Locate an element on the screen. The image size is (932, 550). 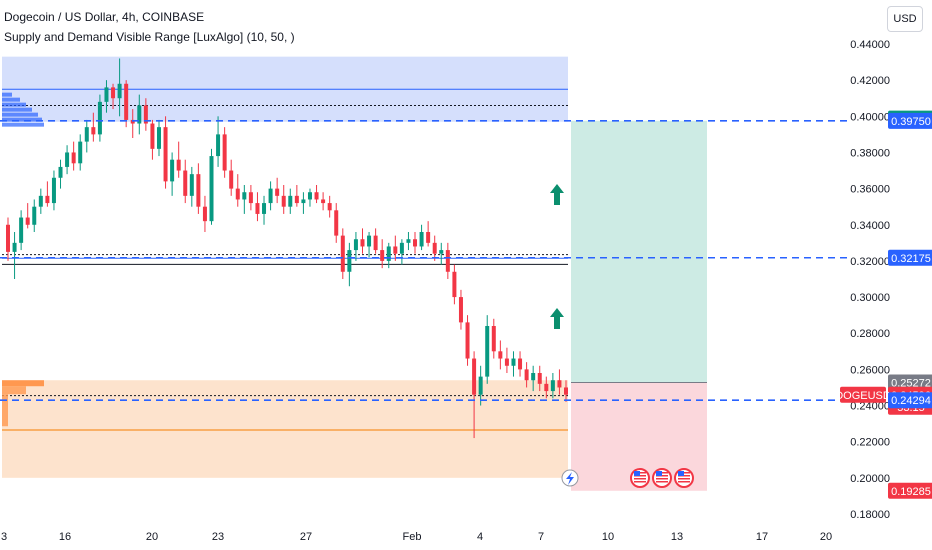
time-axis: 3 16 20 23 27 Feb 4 7 10 13 17 20 is located at coordinates (416, 537).